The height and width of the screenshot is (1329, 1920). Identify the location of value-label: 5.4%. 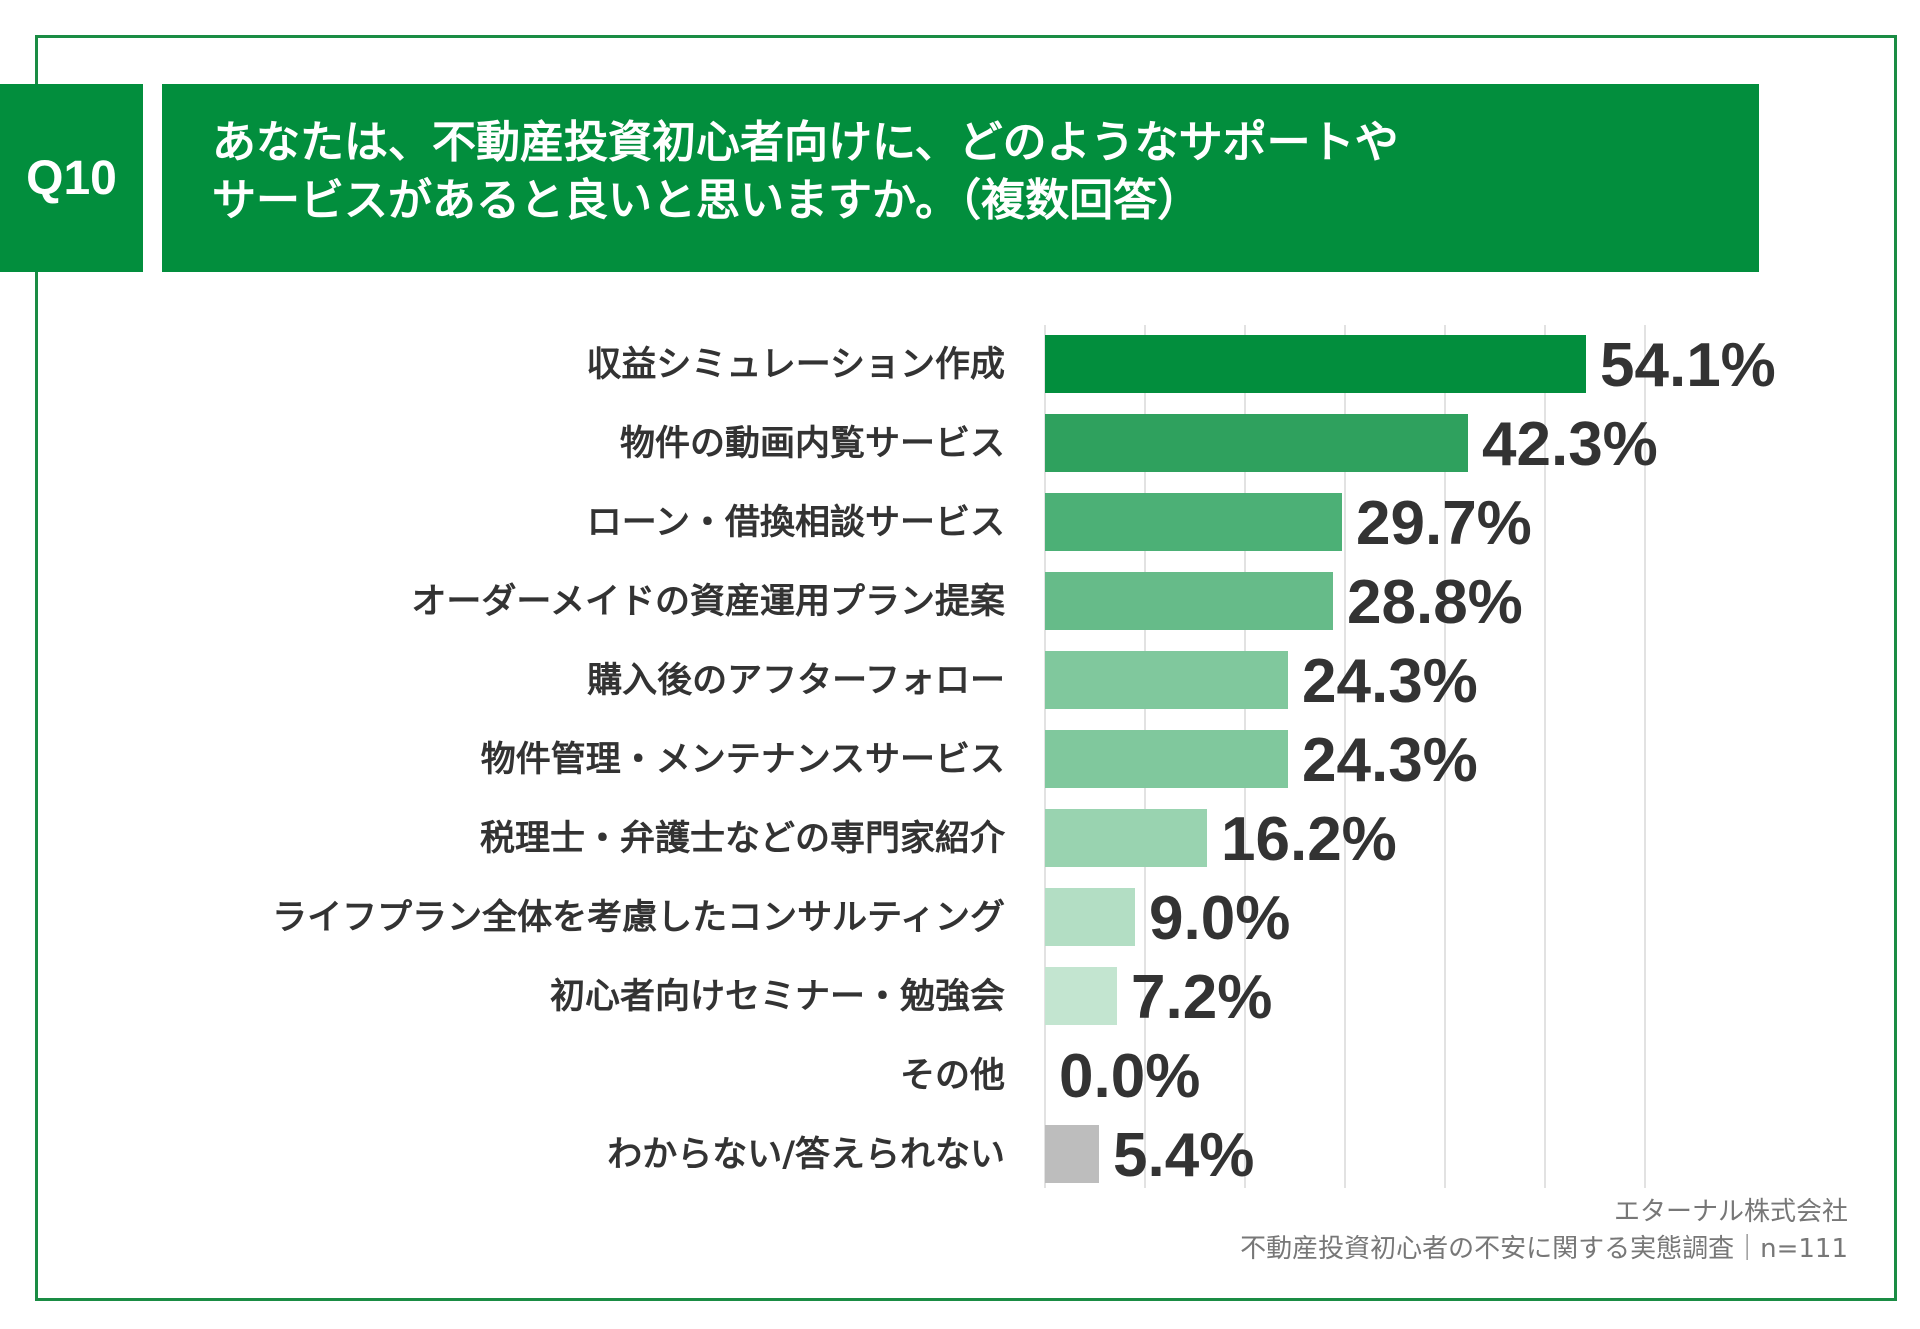
(1183, 1155).